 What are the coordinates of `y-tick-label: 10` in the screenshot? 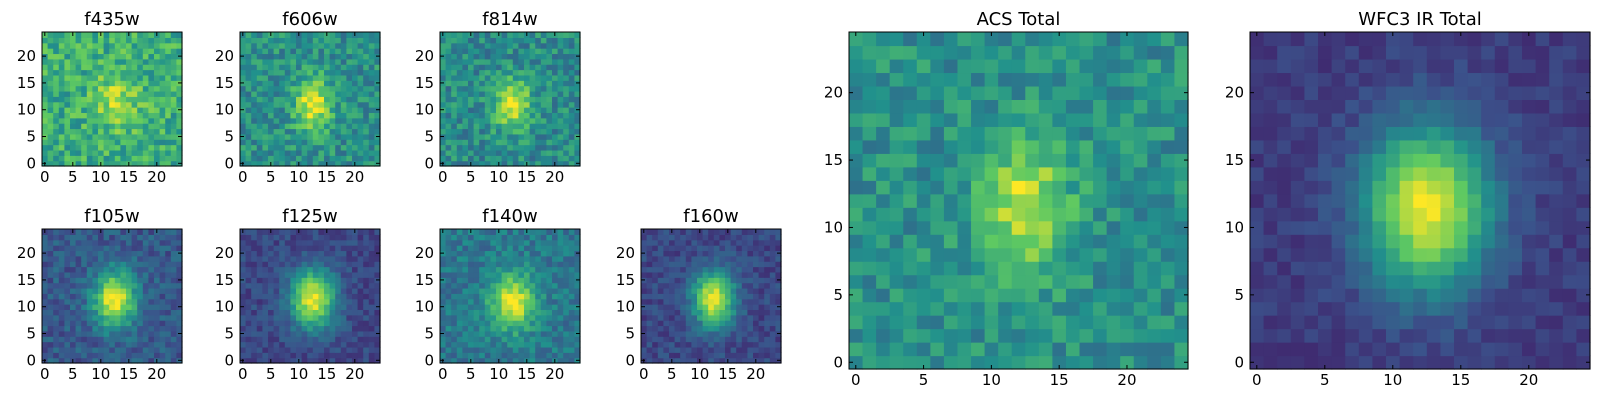 It's located at (224, 307).